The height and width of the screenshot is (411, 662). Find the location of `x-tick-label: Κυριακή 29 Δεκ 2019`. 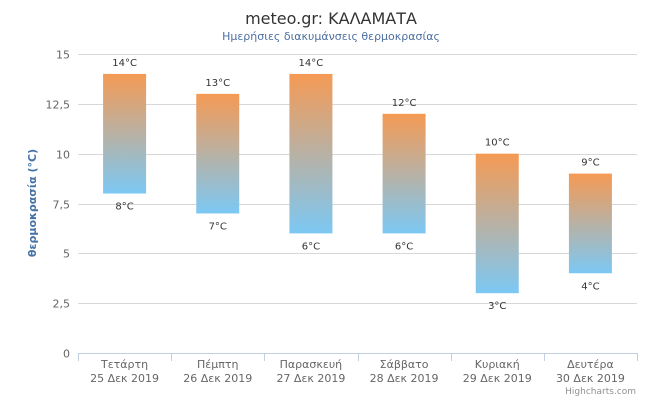

x-tick-label: Κυριακή 29 Δεκ 2019 is located at coordinates (497, 371).